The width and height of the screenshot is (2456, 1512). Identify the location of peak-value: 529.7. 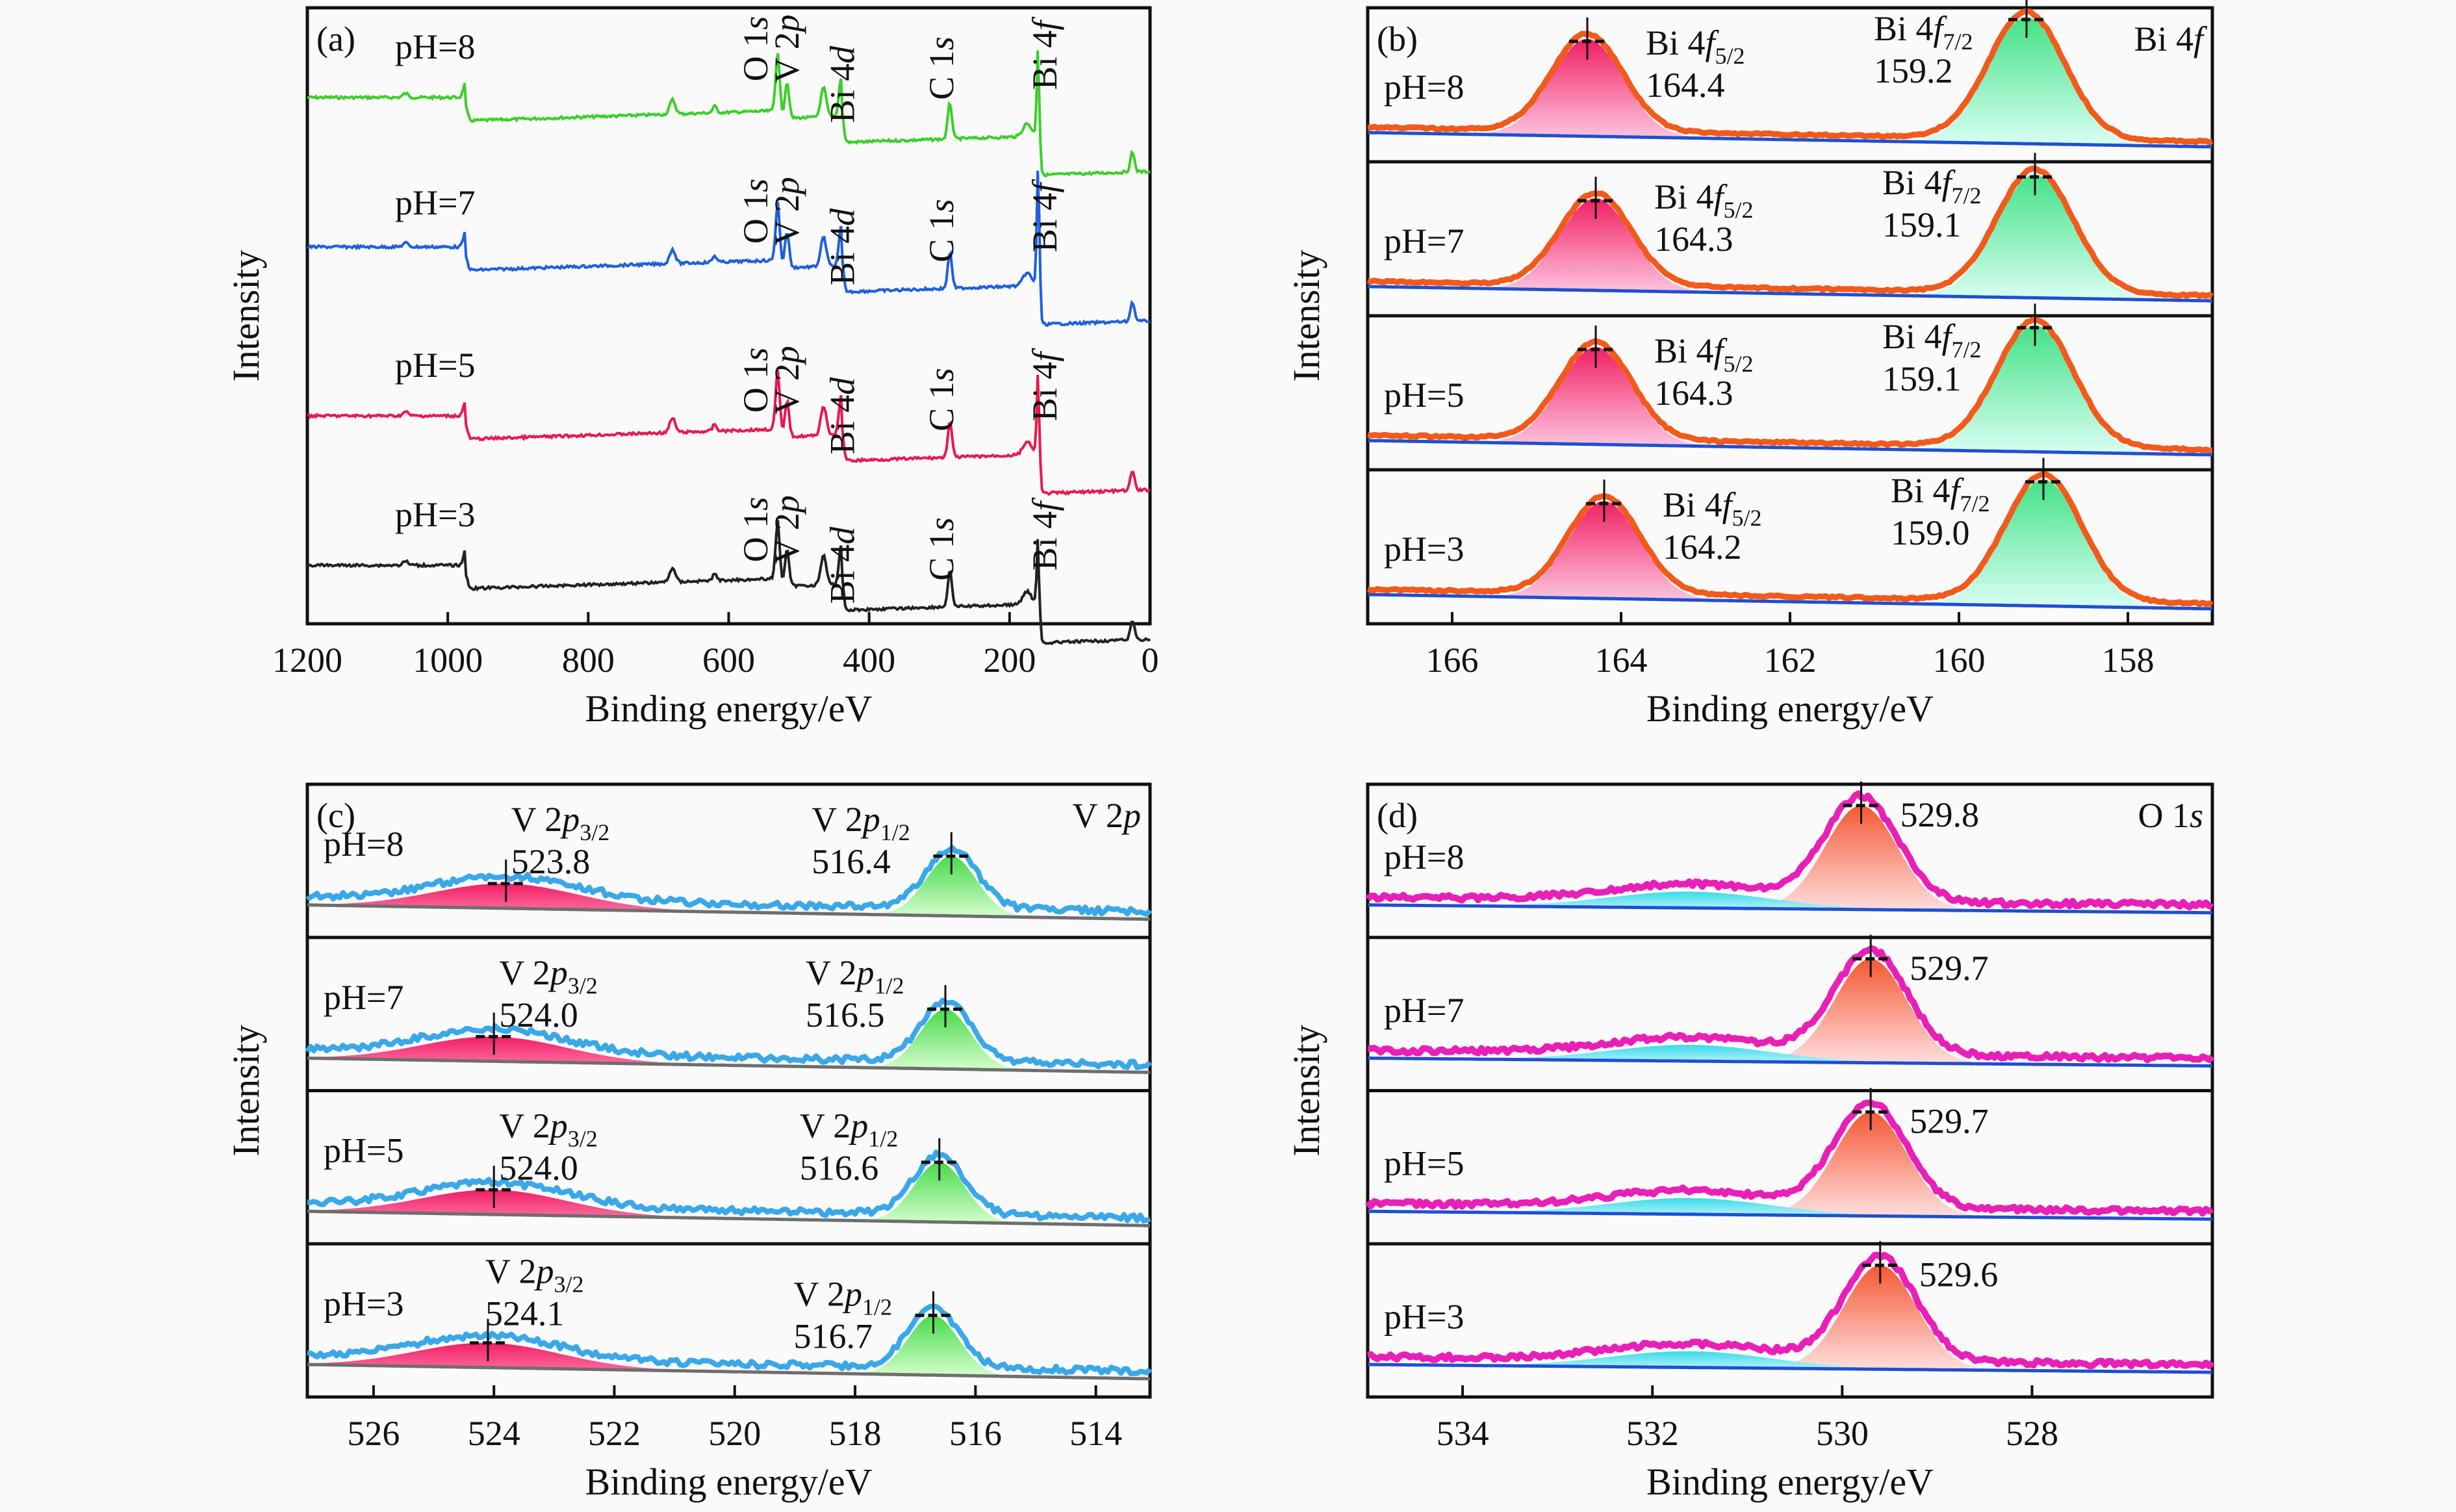
(1949, 1121).